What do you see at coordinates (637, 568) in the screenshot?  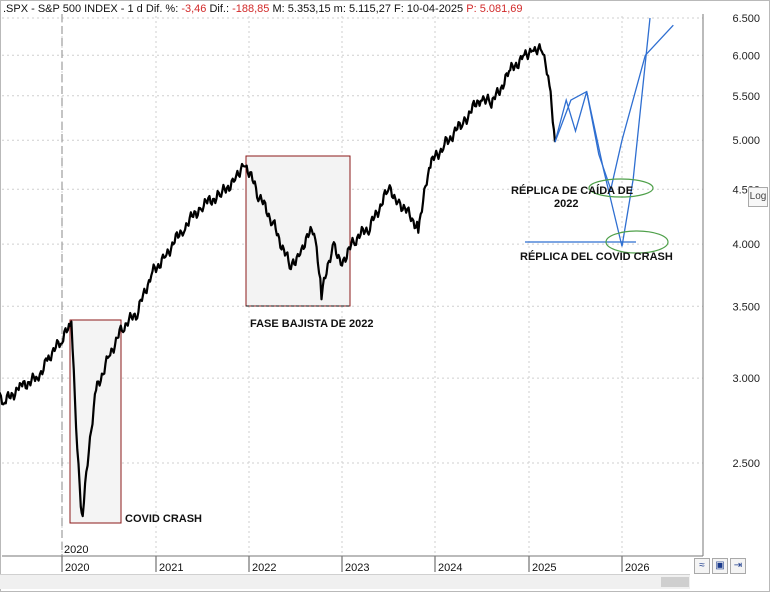 I see `x-tick-label: 2026` at bounding box center [637, 568].